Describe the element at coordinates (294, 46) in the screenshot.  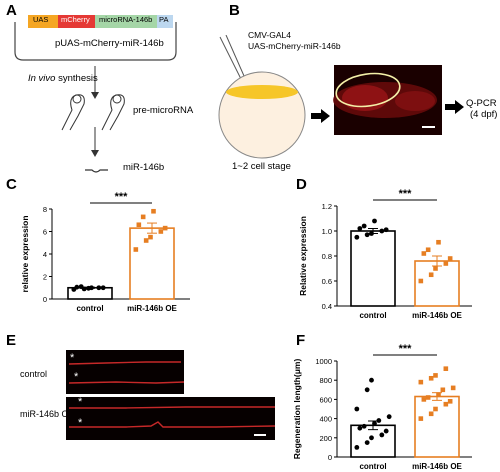
I see `injection-label-2: UAS-mCherry-miR-146b` at that location.